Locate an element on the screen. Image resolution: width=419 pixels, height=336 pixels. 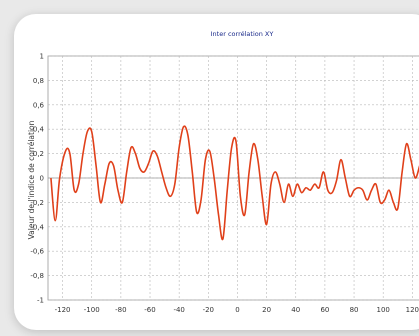
x-axis-ticks: -120 -100 -80 -60 -40 -20 0 20 40 60 80 100 120 is located at coordinates (237, 310).